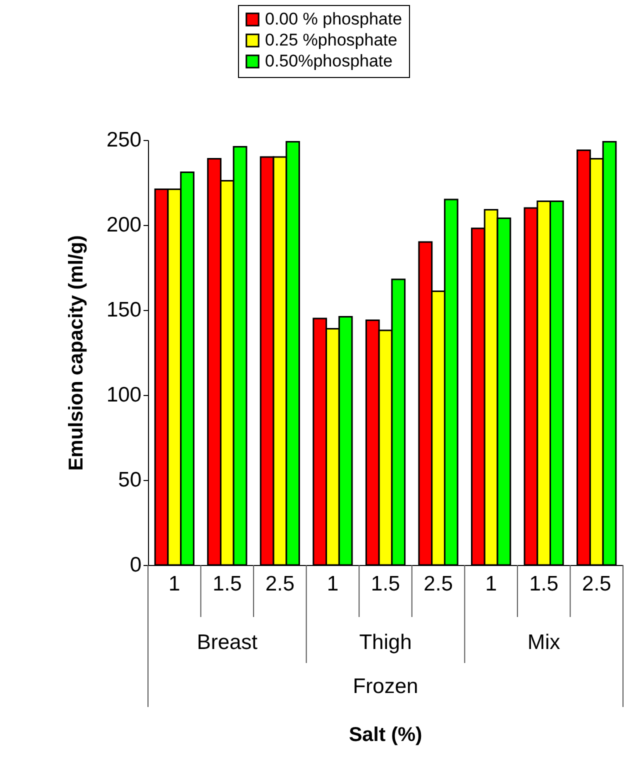 Image resolution: width=633 pixels, height=765 pixels. Describe the element at coordinates (76, 353) in the screenshot. I see `y-axis-title: Emulsion capacity (ml/g)` at that location.